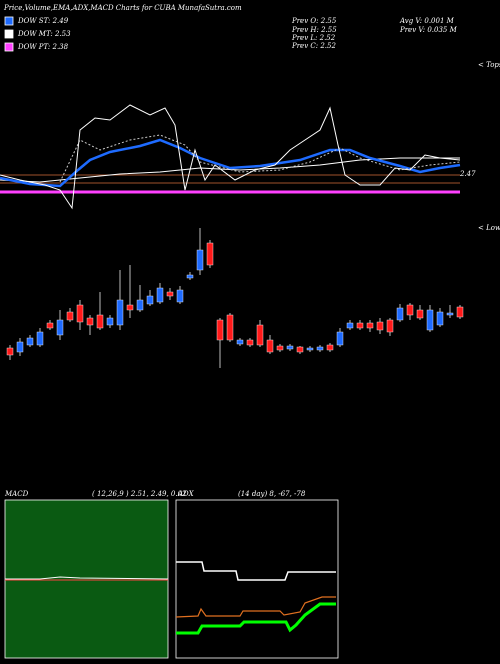 The width and height of the screenshot is (500, 664). I want to click on adx-overlay, so click(230, 157).